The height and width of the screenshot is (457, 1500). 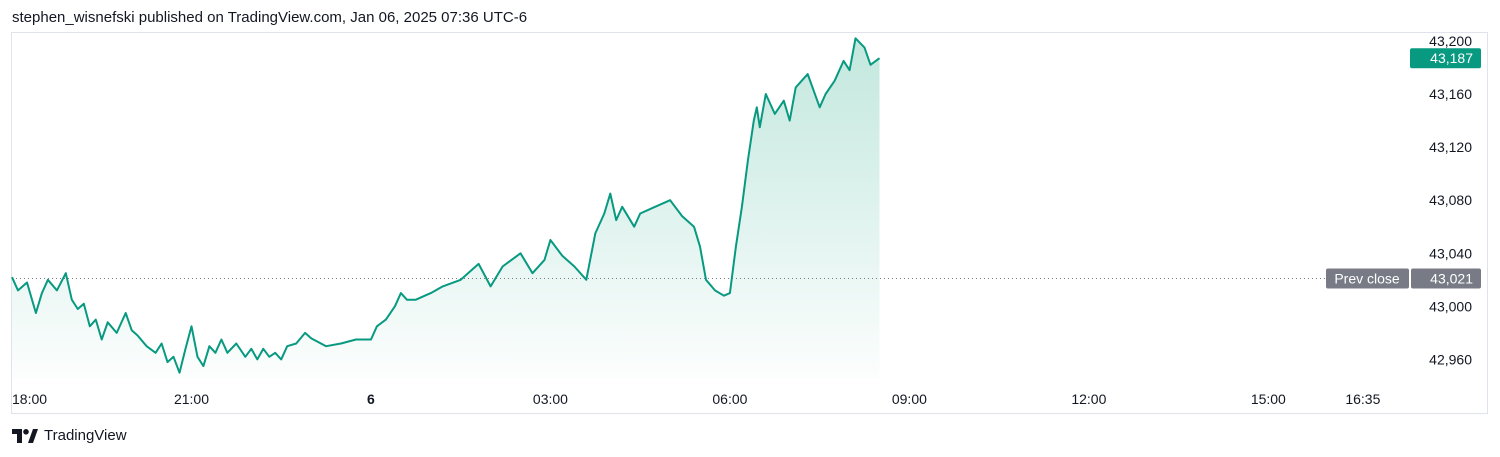 I want to click on x-axis-tick-label: 18:00, so click(x=29, y=399).